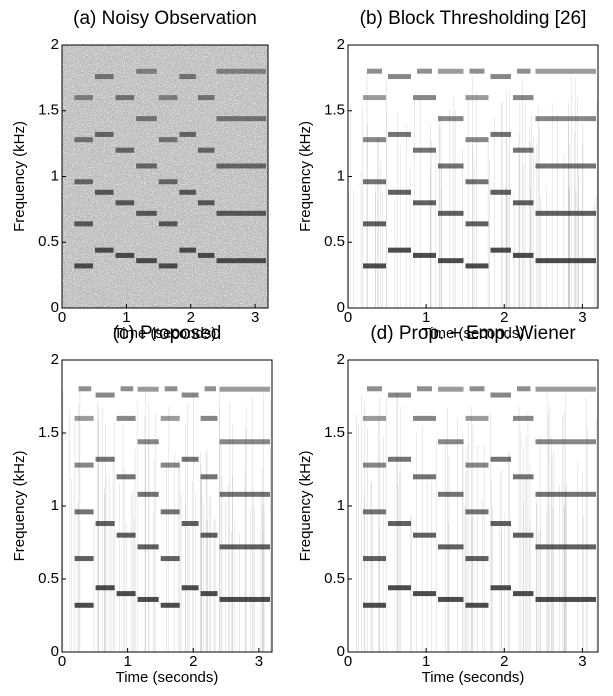  Describe the element at coordinates (165, 18) in the screenshot. I see `chart-title: (a) Noisy Observation` at that location.